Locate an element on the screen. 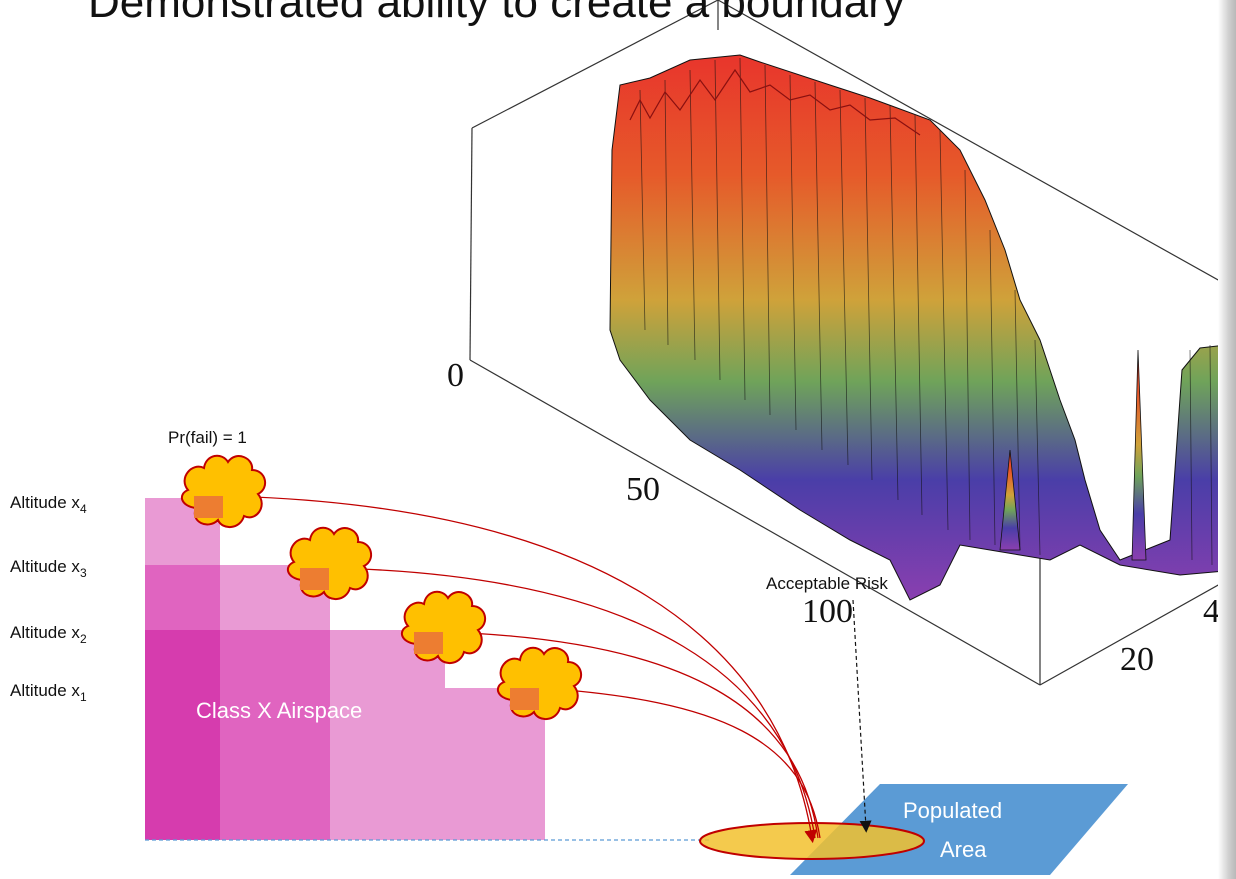 Image resolution: width=1236 pixels, height=879 pixels. acceptable-risk-label: Acceptable Risk is located at coordinates (827, 583).